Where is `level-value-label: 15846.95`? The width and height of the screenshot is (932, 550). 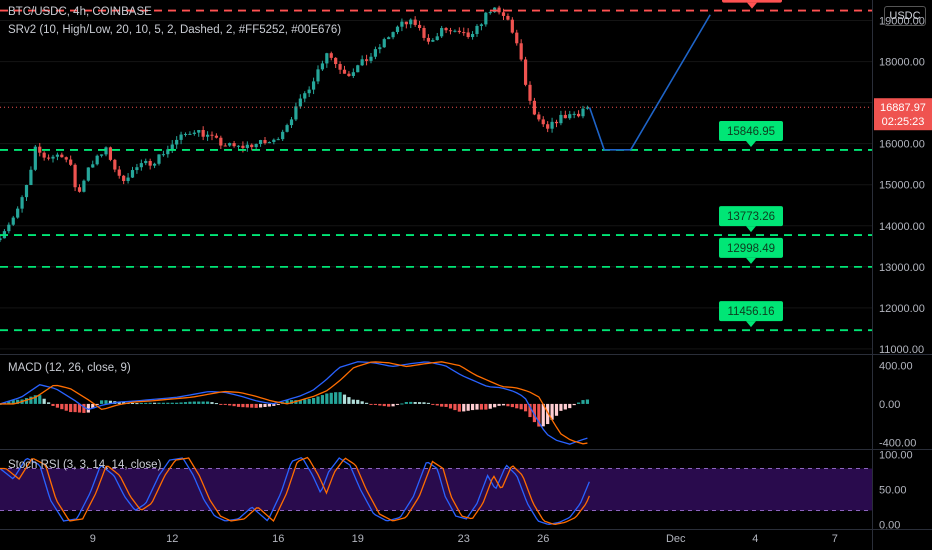
level-value-label: 15846.95 is located at coordinates (751, 132).